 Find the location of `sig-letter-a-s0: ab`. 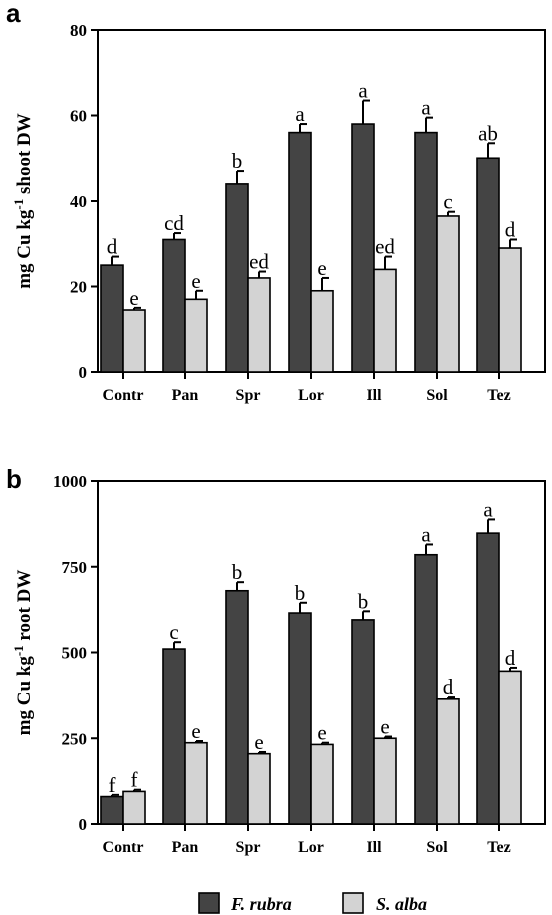

sig-letter-a-s0: ab is located at coordinates (488, 133).